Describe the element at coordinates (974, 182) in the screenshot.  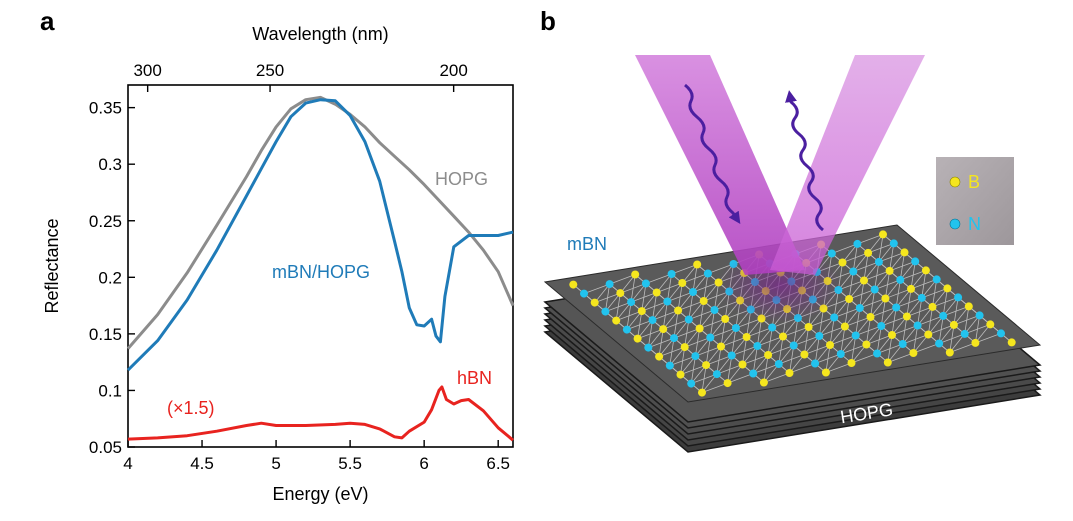
I see `legend-boron-label: B` at that location.